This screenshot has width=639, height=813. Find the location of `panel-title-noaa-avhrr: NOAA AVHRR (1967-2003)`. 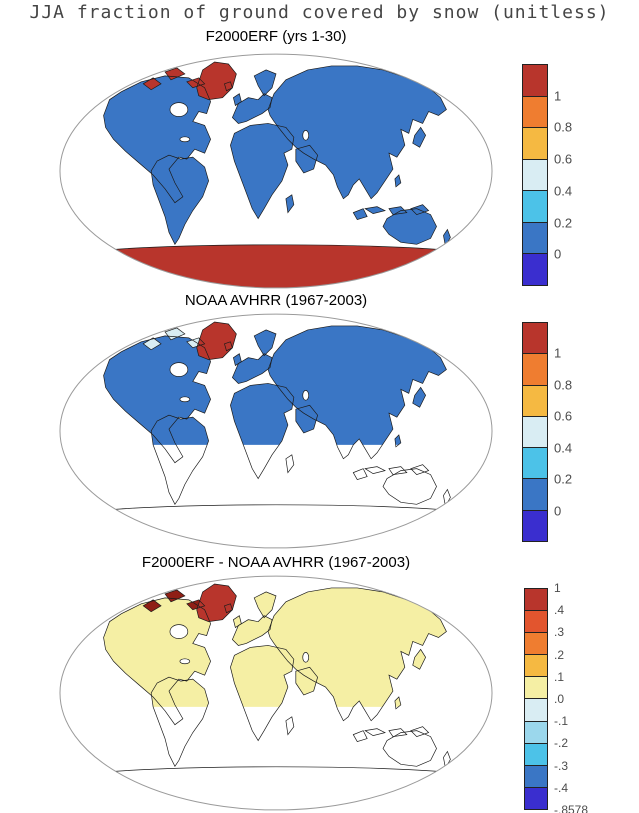

panel-title-noaa-avhrr: NOAA AVHRR (1967-2003) is located at coordinates (276, 300).